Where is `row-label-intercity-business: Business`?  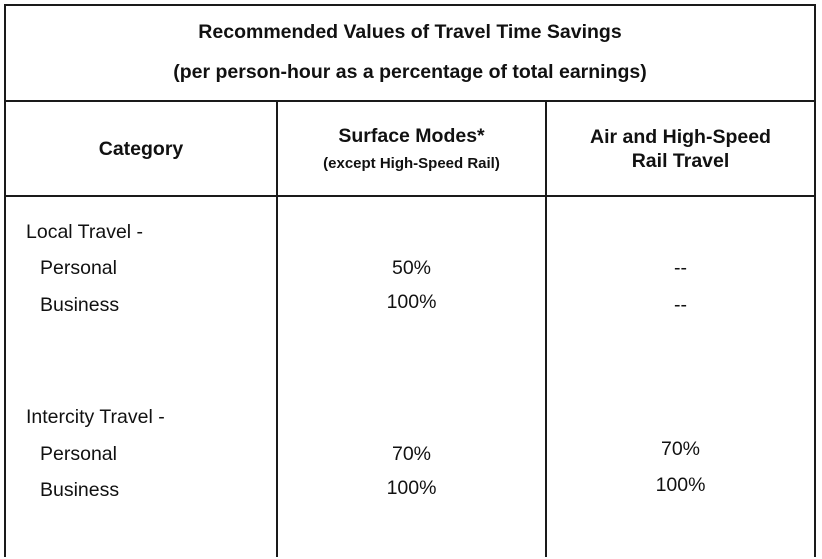
row-label-intercity-business: Business is located at coordinates (80, 490).